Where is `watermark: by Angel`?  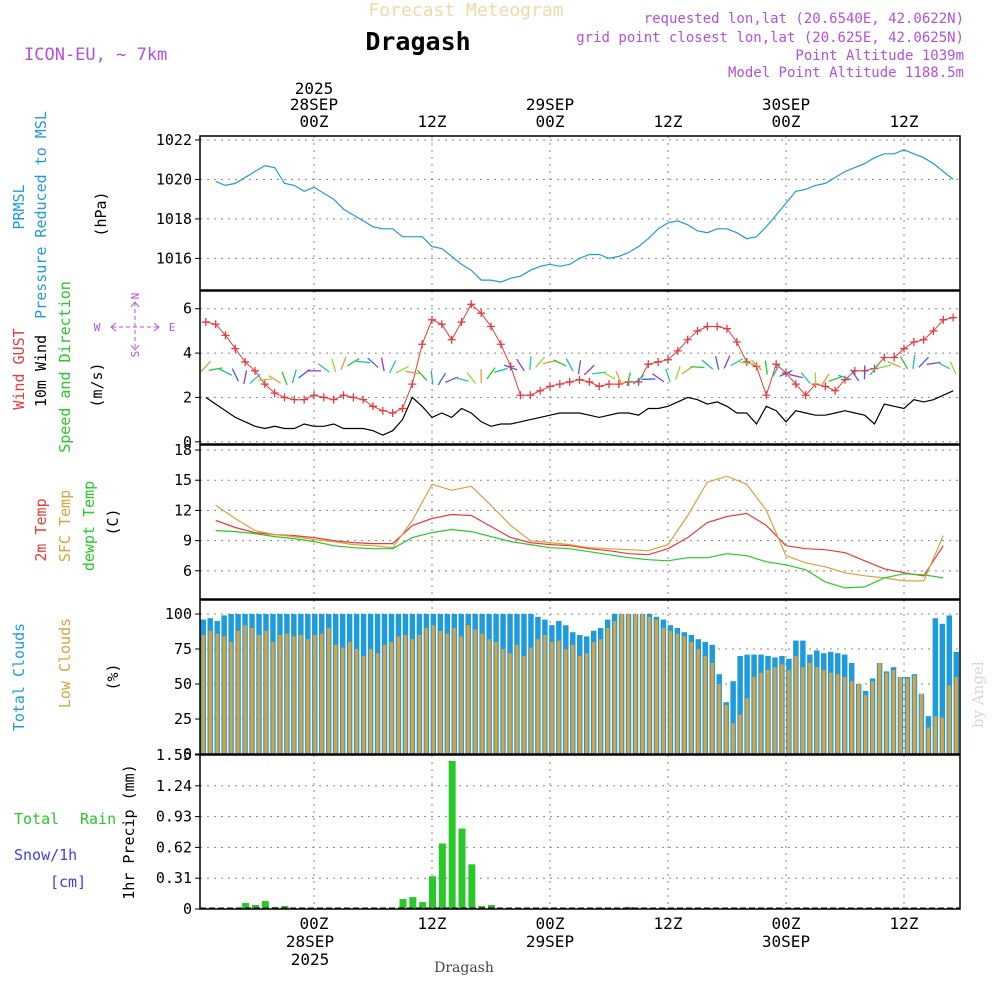 watermark: by Angel is located at coordinates (978, 694).